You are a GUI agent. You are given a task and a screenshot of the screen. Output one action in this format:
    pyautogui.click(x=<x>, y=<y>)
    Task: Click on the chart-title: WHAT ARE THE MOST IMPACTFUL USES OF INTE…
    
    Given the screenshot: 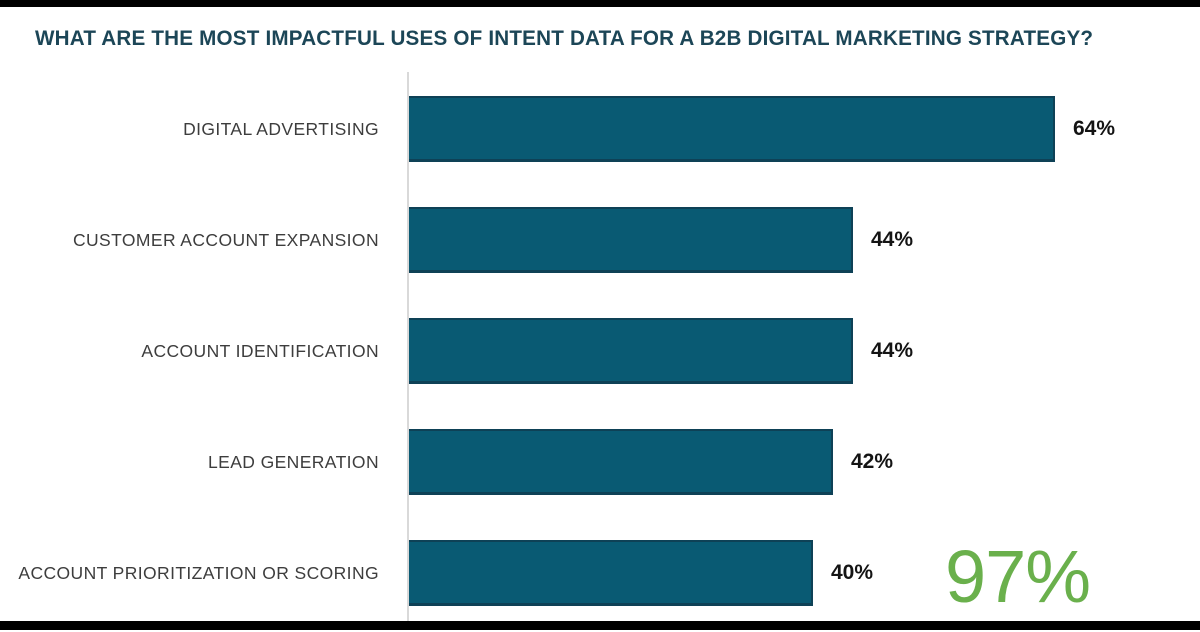 What is the action you would take?
    pyautogui.click(x=564, y=38)
    